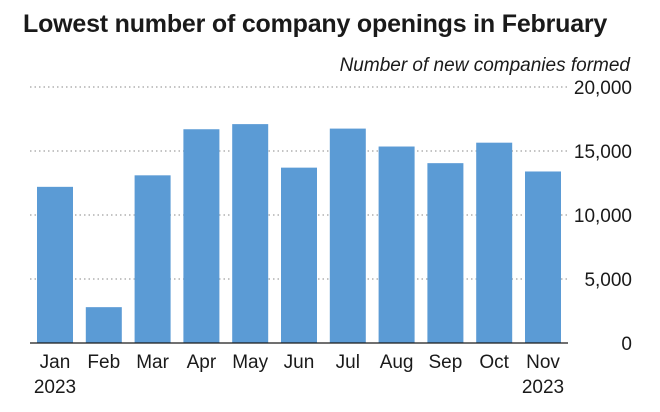 The width and height of the screenshot is (660, 412). I want to click on x-tick-label: Oct, so click(494, 362).